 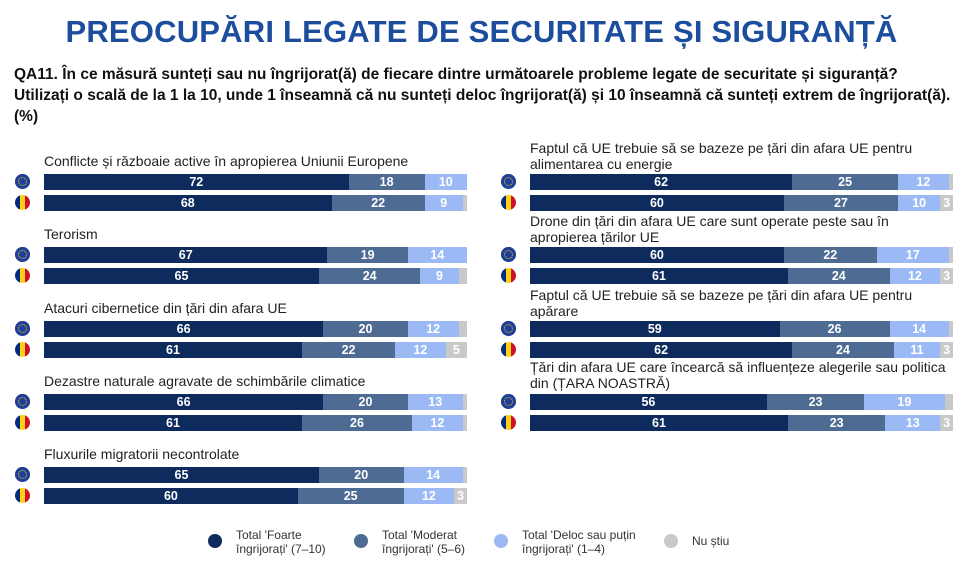 What do you see at coordinates (741, 350) in the screenshot?
I see `ro-bar: 62 24 11 3` at bounding box center [741, 350].